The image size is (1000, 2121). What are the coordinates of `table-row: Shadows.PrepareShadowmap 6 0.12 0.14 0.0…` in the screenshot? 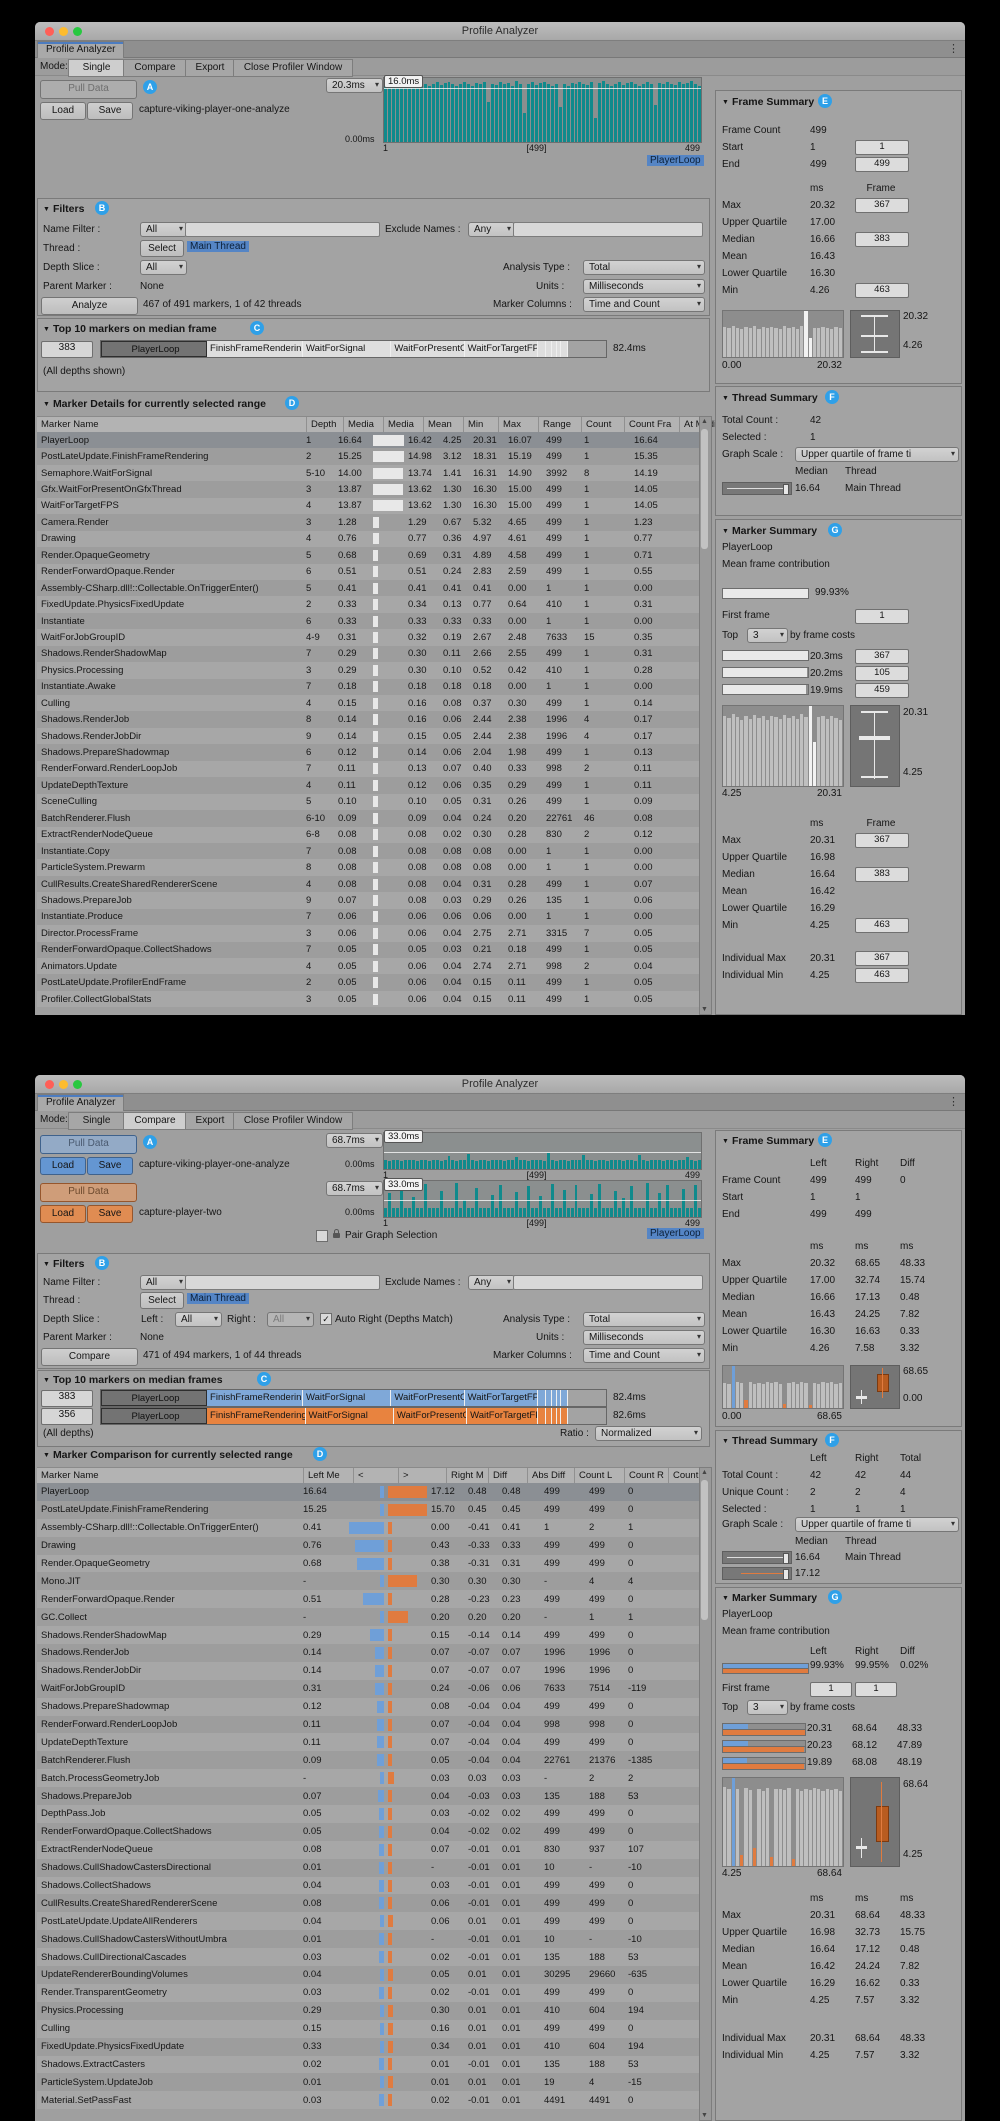 It's located at (368, 752).